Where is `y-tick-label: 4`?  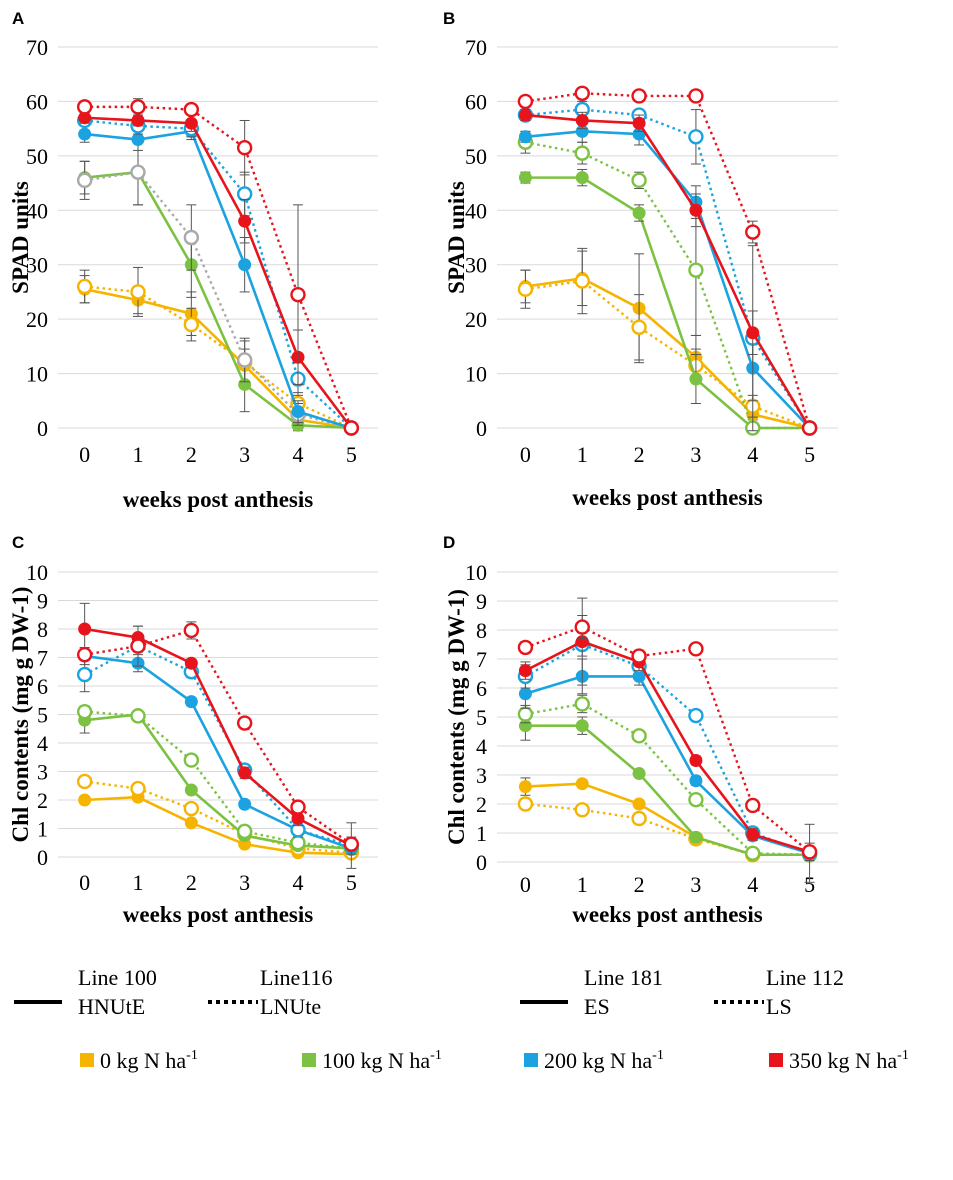
y-tick-label: 4 is located at coordinates (42, 743).